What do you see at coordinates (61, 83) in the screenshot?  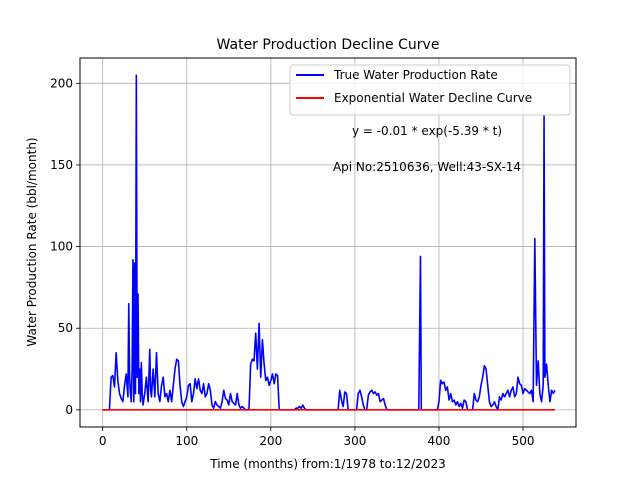 I see `y-tick-label: 200` at bounding box center [61, 83].